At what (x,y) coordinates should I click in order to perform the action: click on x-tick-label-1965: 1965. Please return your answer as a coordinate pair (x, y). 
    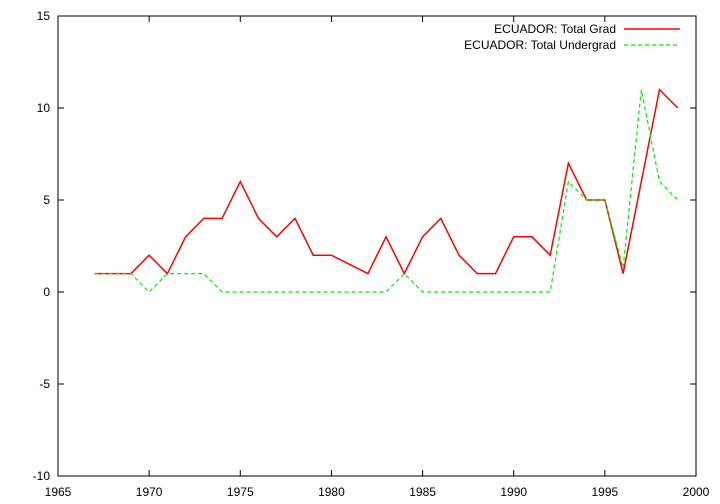
    Looking at the image, I should click on (58, 492).